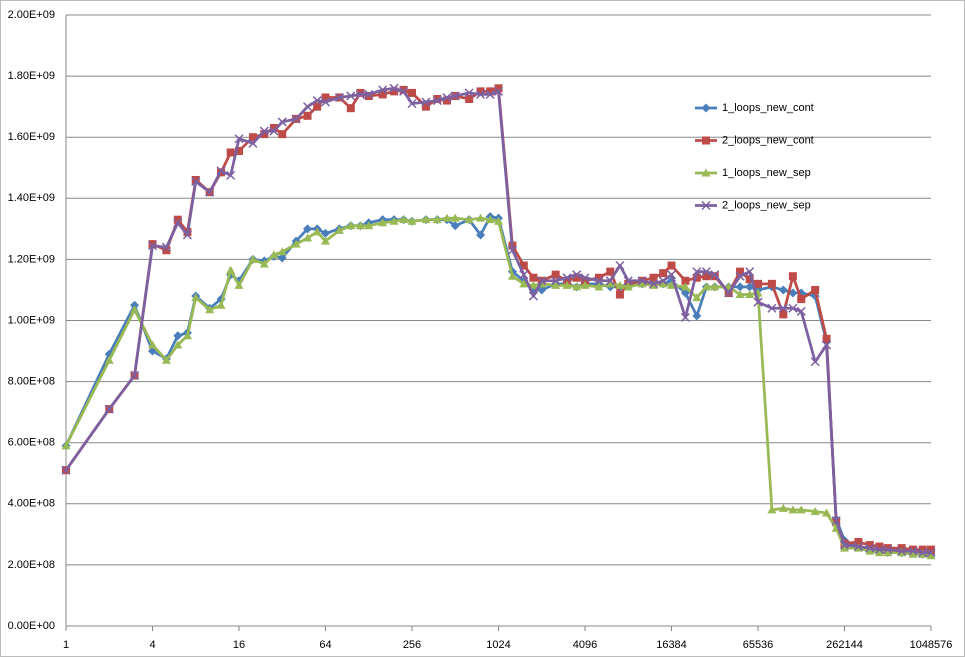  I want to click on y-tick-label: 6.00E+08, so click(31, 443).